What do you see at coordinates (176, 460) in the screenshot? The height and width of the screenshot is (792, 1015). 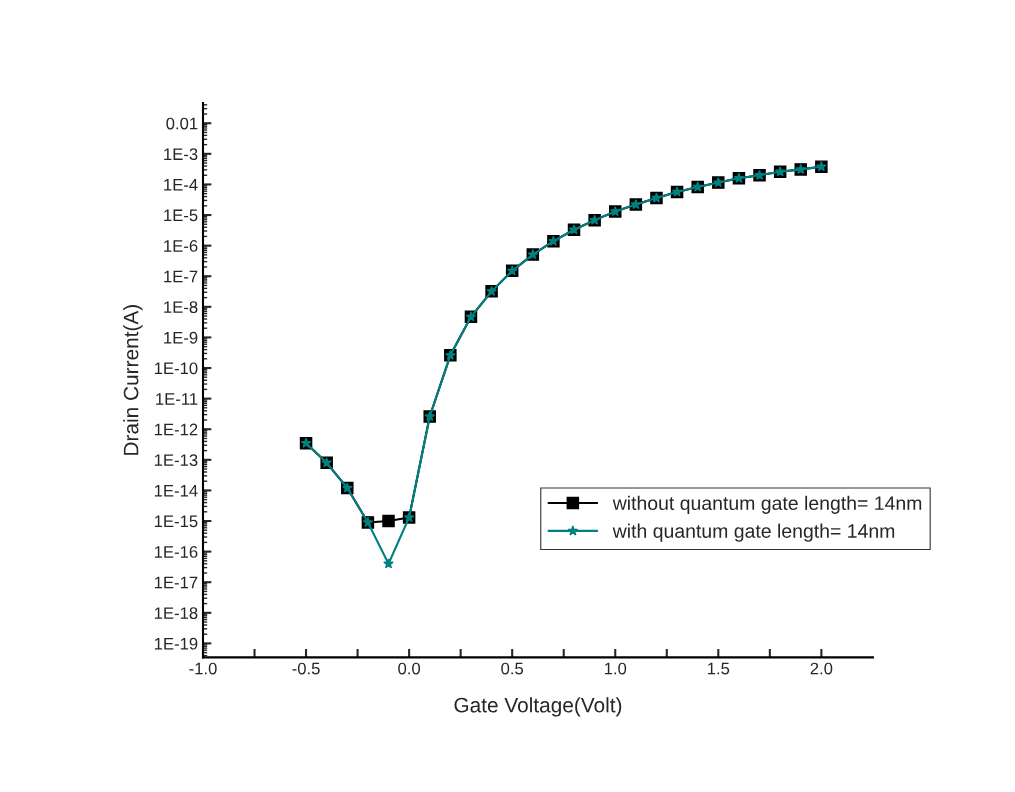 I see `y-tick-label: 1E-13` at bounding box center [176, 460].